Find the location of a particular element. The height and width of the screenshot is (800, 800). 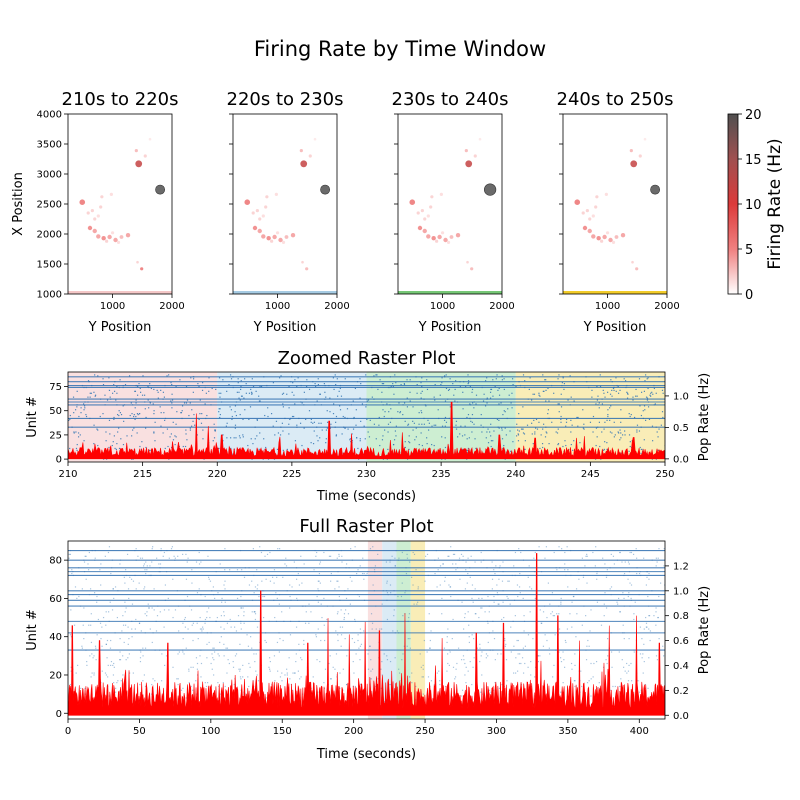

y-tick-label: 3500 is located at coordinates (49, 145).